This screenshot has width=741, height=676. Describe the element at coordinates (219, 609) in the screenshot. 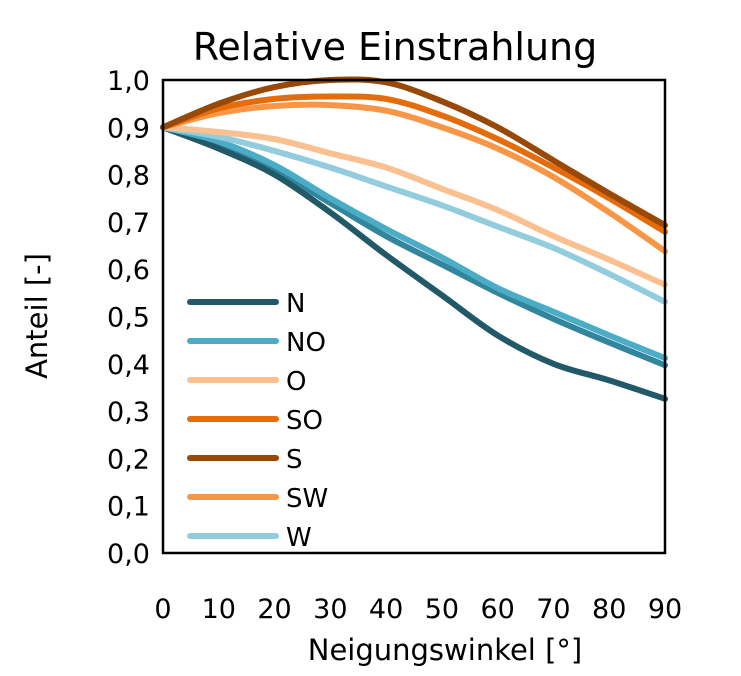

I see `x-tick-label: 10` at that location.